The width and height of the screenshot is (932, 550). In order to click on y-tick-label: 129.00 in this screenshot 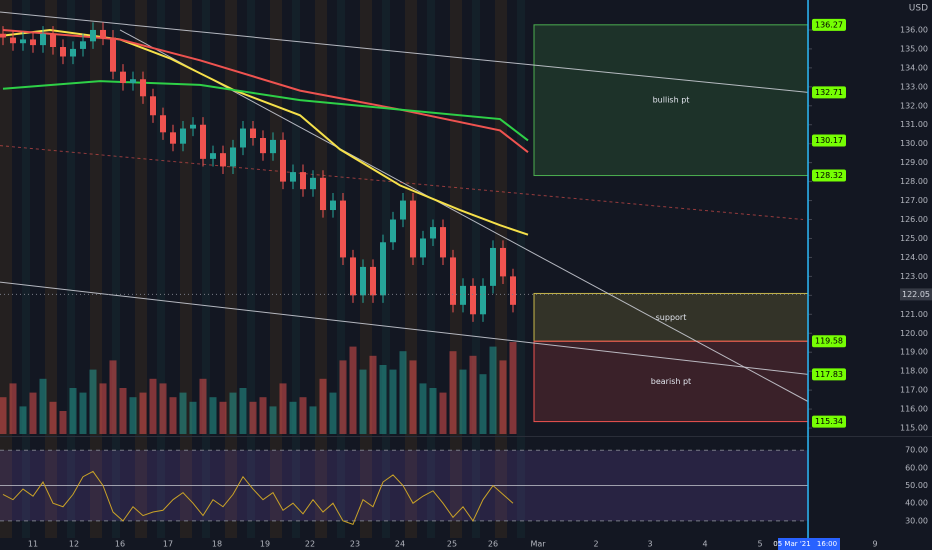, I will do `click(914, 162)`.